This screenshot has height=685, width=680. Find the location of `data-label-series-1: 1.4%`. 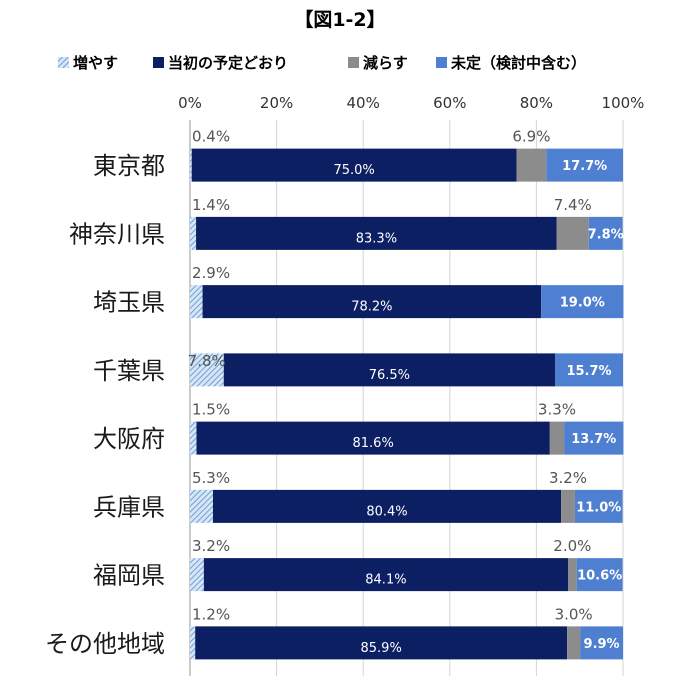

data-label-series-1: 1.4% is located at coordinates (211, 205).